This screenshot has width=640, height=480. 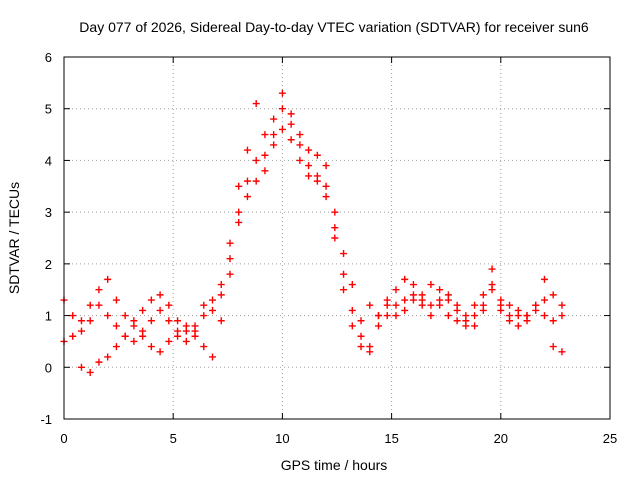 I want to click on y-tick-label: 6, so click(x=48, y=57).